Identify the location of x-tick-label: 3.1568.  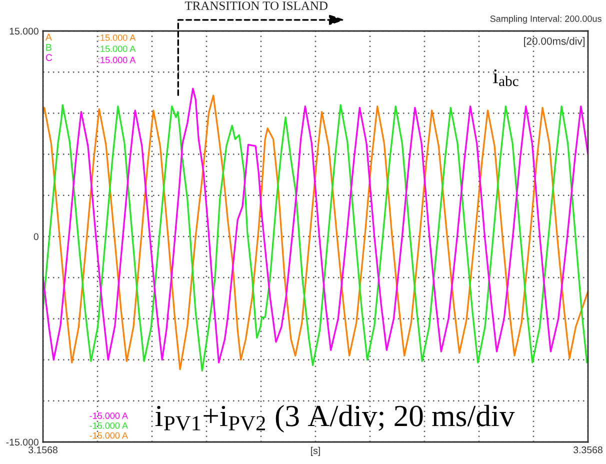
(43, 450).